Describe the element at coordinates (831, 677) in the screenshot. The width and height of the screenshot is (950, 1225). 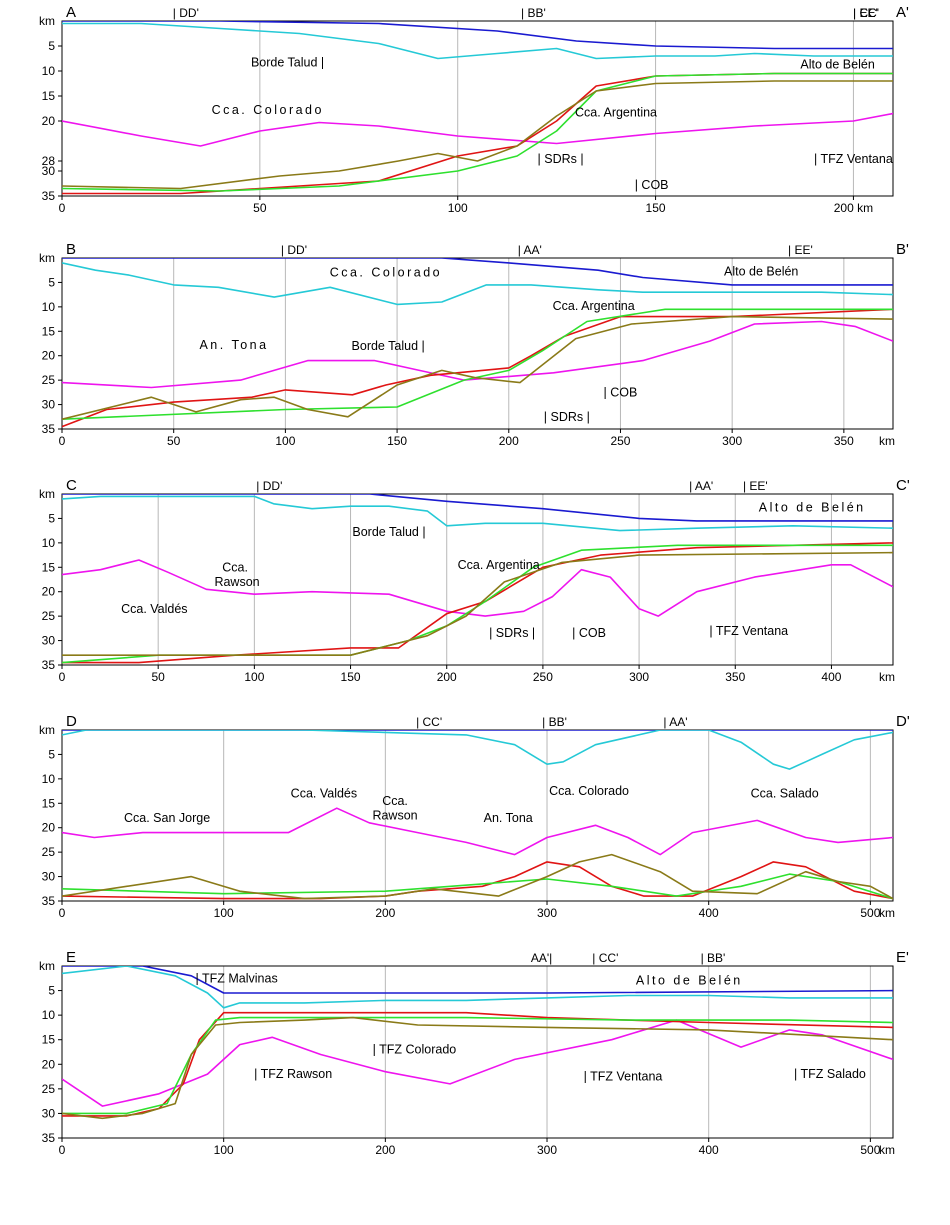
I see `x-tick-label: 400` at that location.